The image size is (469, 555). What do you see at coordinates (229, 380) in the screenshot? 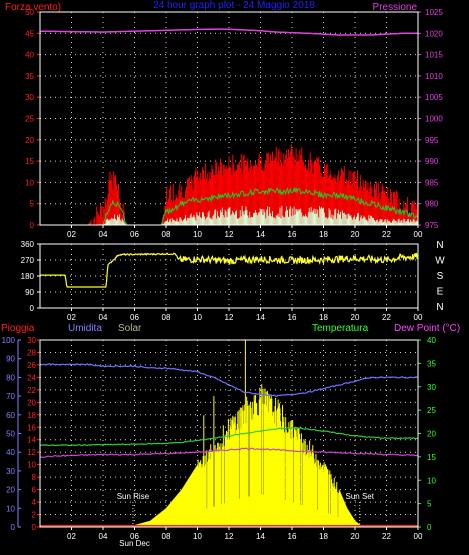
I see `humidity-line` at bounding box center [229, 380].